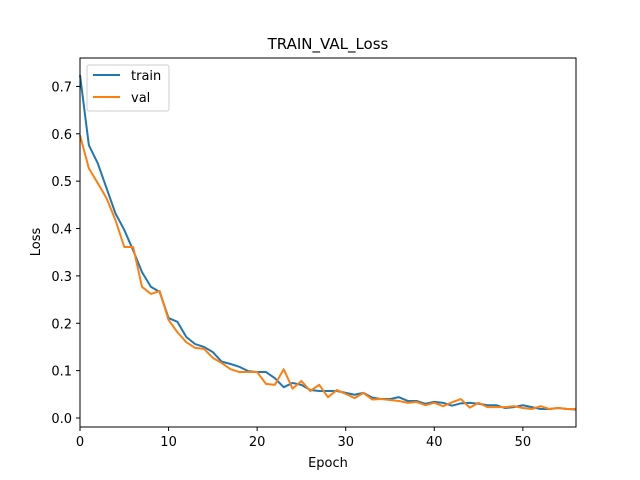 This screenshot has height=480, width=640. What do you see at coordinates (434, 442) in the screenshot?
I see `x-tick-label: 40` at bounding box center [434, 442].